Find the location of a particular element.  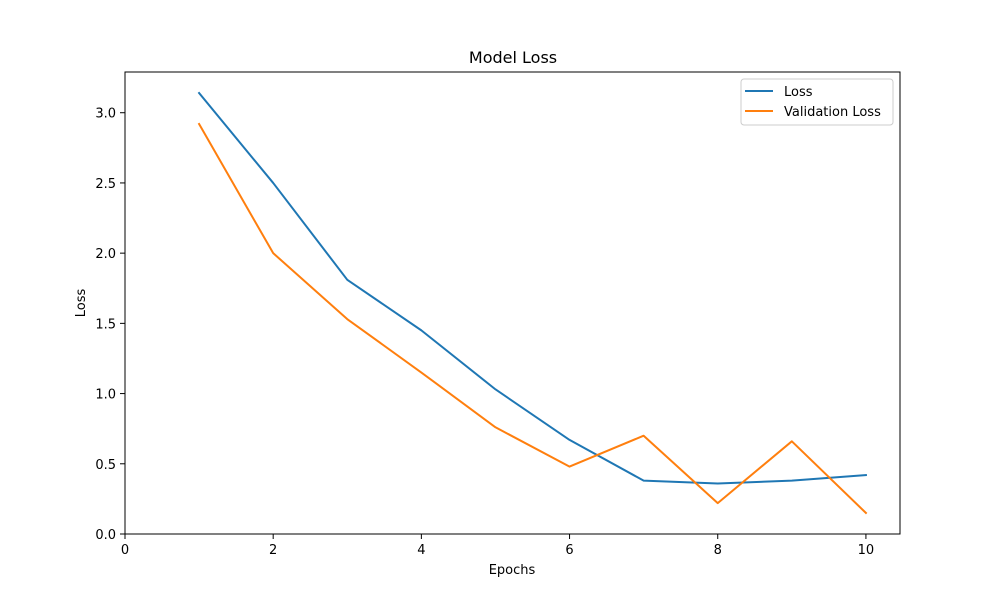

y-axis-label: Loss is located at coordinates (81, 303).